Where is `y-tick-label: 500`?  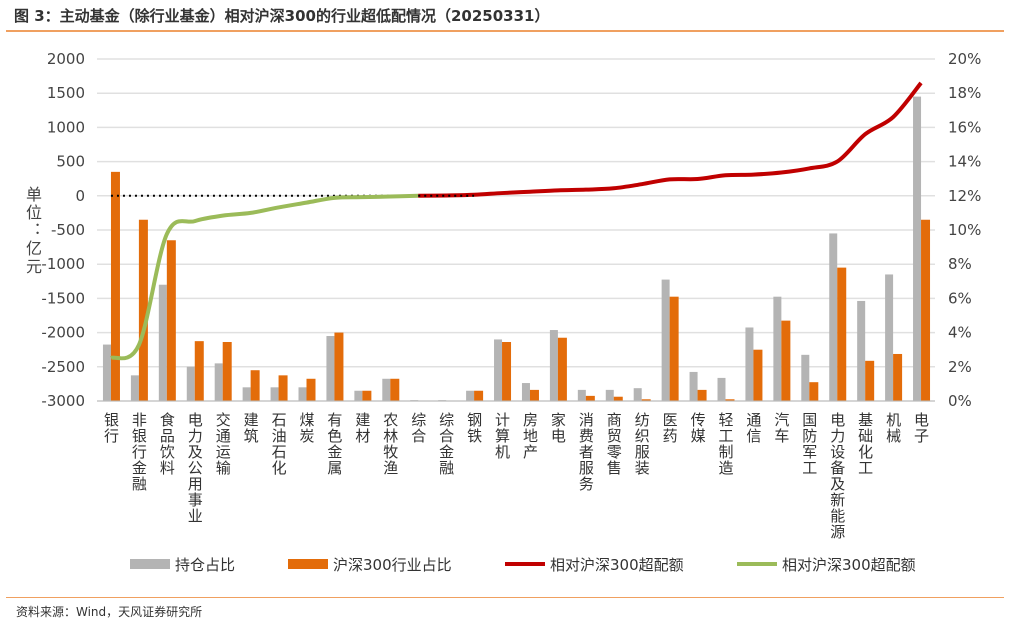
y-tick-label: 500 is located at coordinates (70, 162).